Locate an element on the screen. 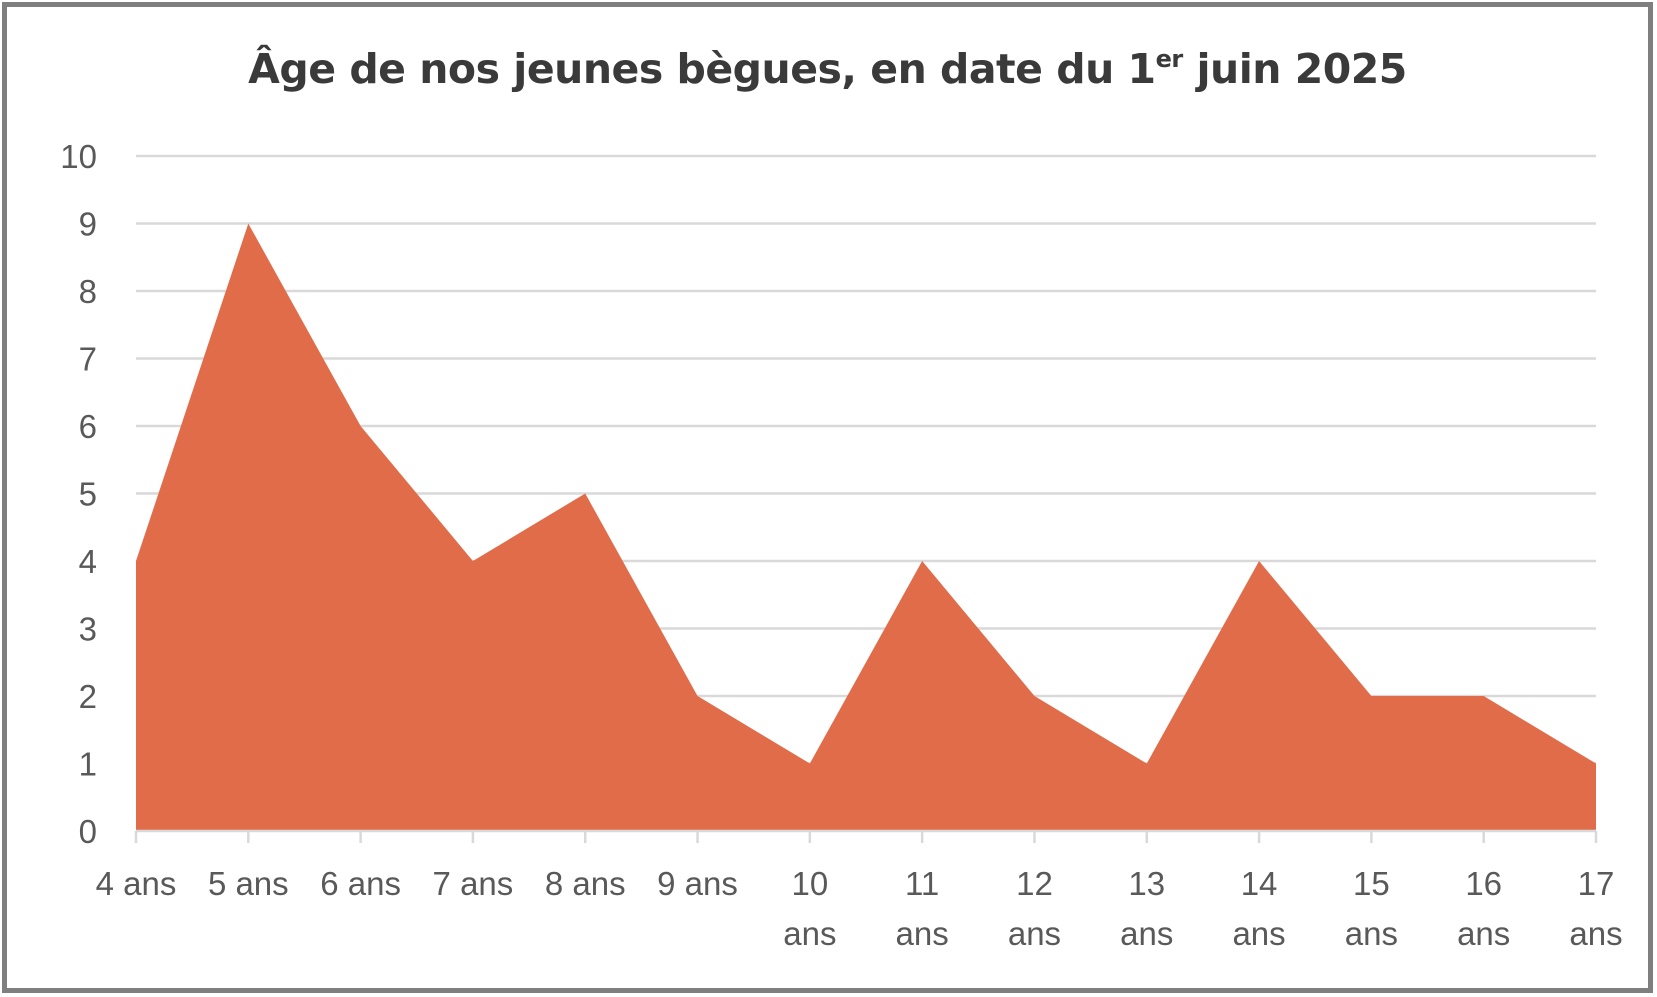 This screenshot has height=997, width=1657. y-tick-label: 5 is located at coordinates (88, 494).